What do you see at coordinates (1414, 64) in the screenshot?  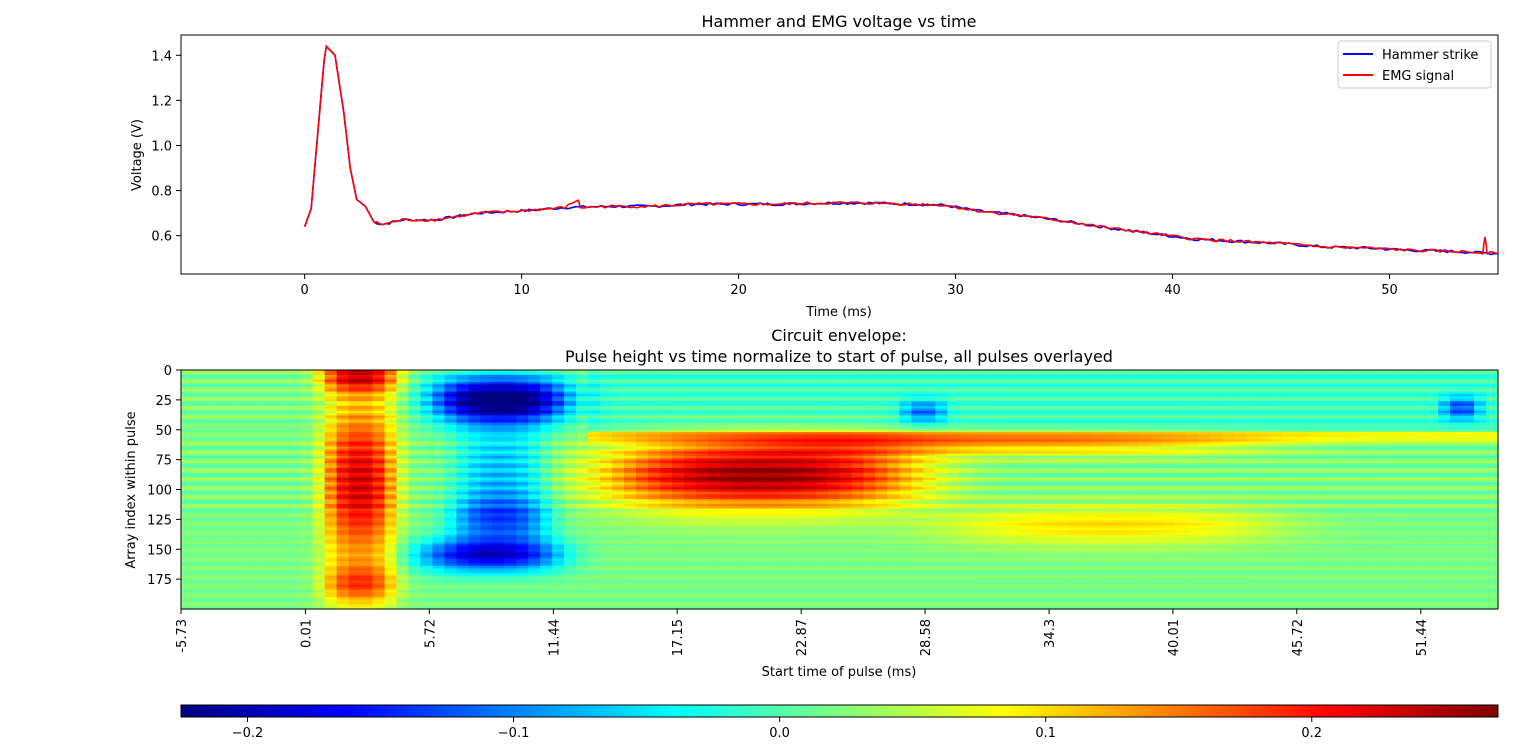 I see `legend: Hammer strike EMG signal` at bounding box center [1414, 64].